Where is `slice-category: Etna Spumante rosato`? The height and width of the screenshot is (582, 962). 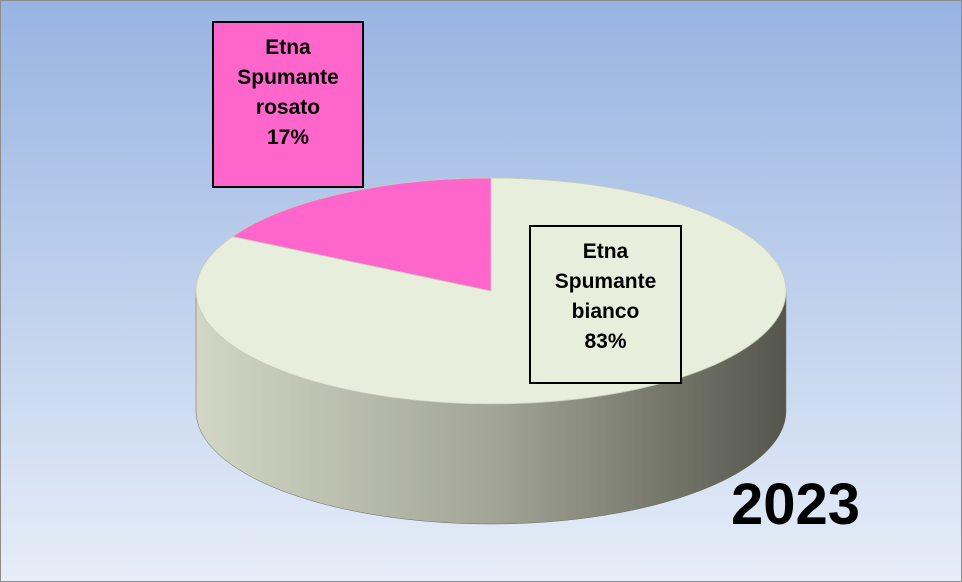 slice-category: Etna Spumante rosato is located at coordinates (288, 77).